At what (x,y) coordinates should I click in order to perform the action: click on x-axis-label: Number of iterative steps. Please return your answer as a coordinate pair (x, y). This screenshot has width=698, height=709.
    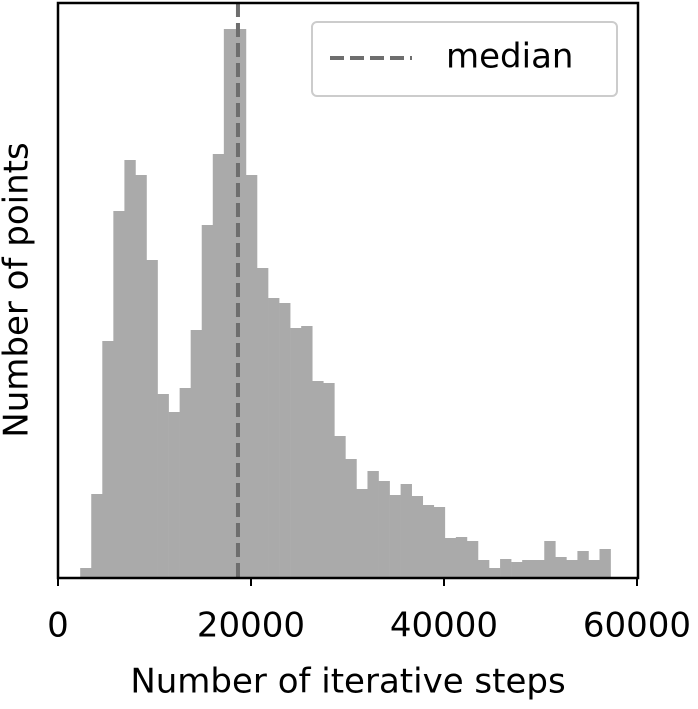
    Looking at the image, I should click on (347, 682).